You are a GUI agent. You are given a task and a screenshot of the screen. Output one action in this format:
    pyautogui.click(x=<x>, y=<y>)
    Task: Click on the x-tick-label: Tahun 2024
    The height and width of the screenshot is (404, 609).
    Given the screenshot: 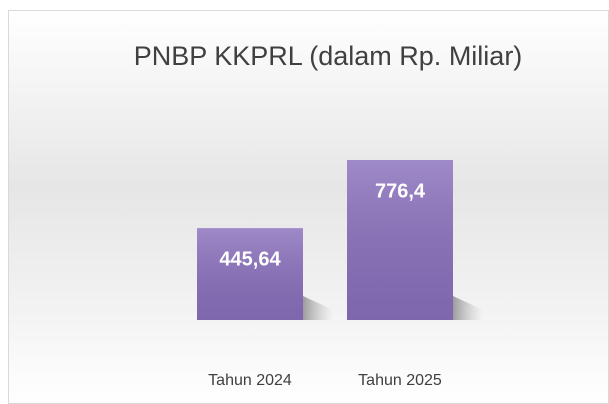 What is the action you would take?
    pyautogui.click(x=250, y=380)
    